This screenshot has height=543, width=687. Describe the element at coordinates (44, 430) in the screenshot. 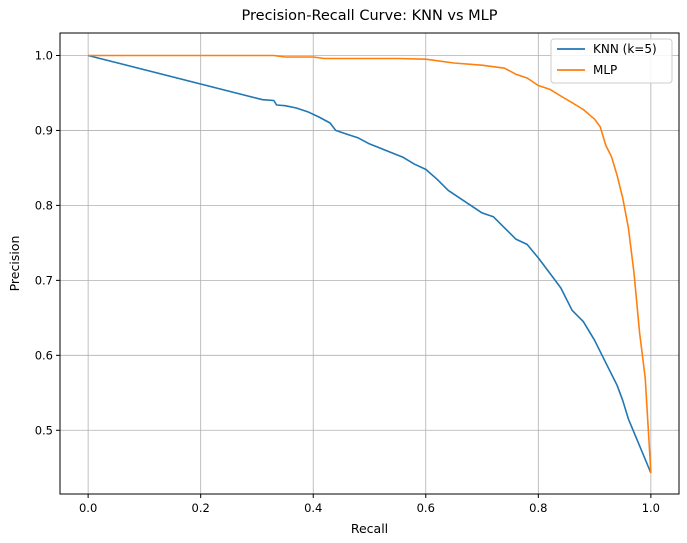

I see `y-tick-label: 0.5` at that location.